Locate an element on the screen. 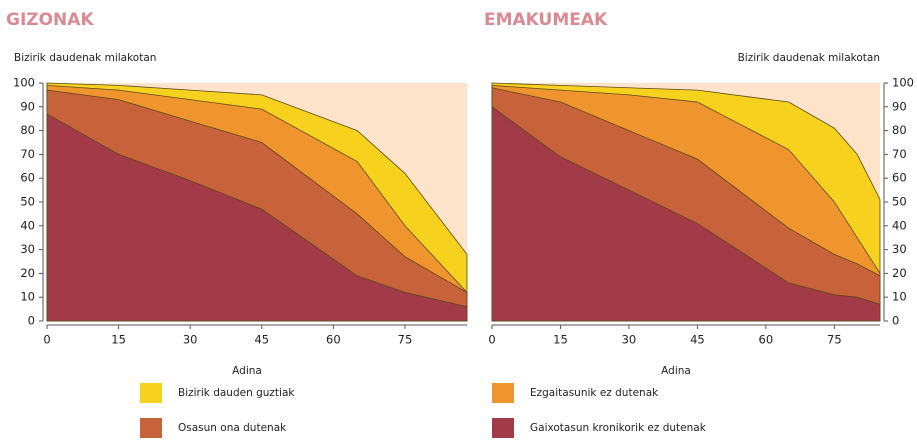 The height and width of the screenshot is (443, 917). legend-label: Bizirik dauden guztiak is located at coordinates (236, 393).